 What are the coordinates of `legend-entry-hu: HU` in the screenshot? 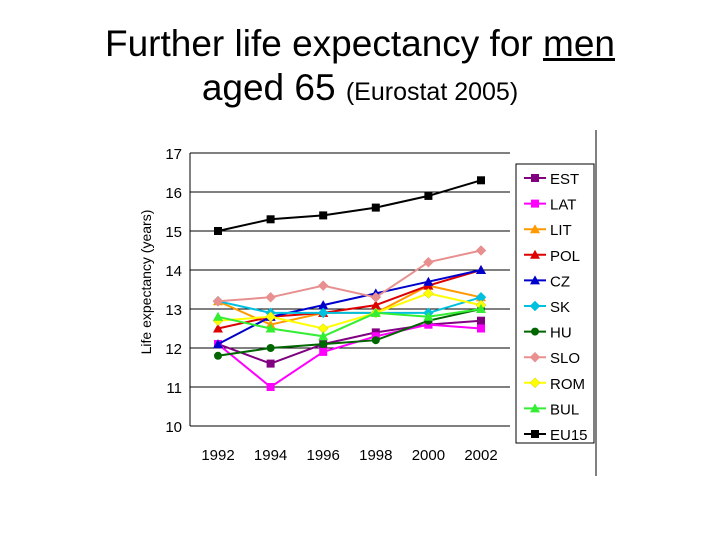 It's located at (548, 333).